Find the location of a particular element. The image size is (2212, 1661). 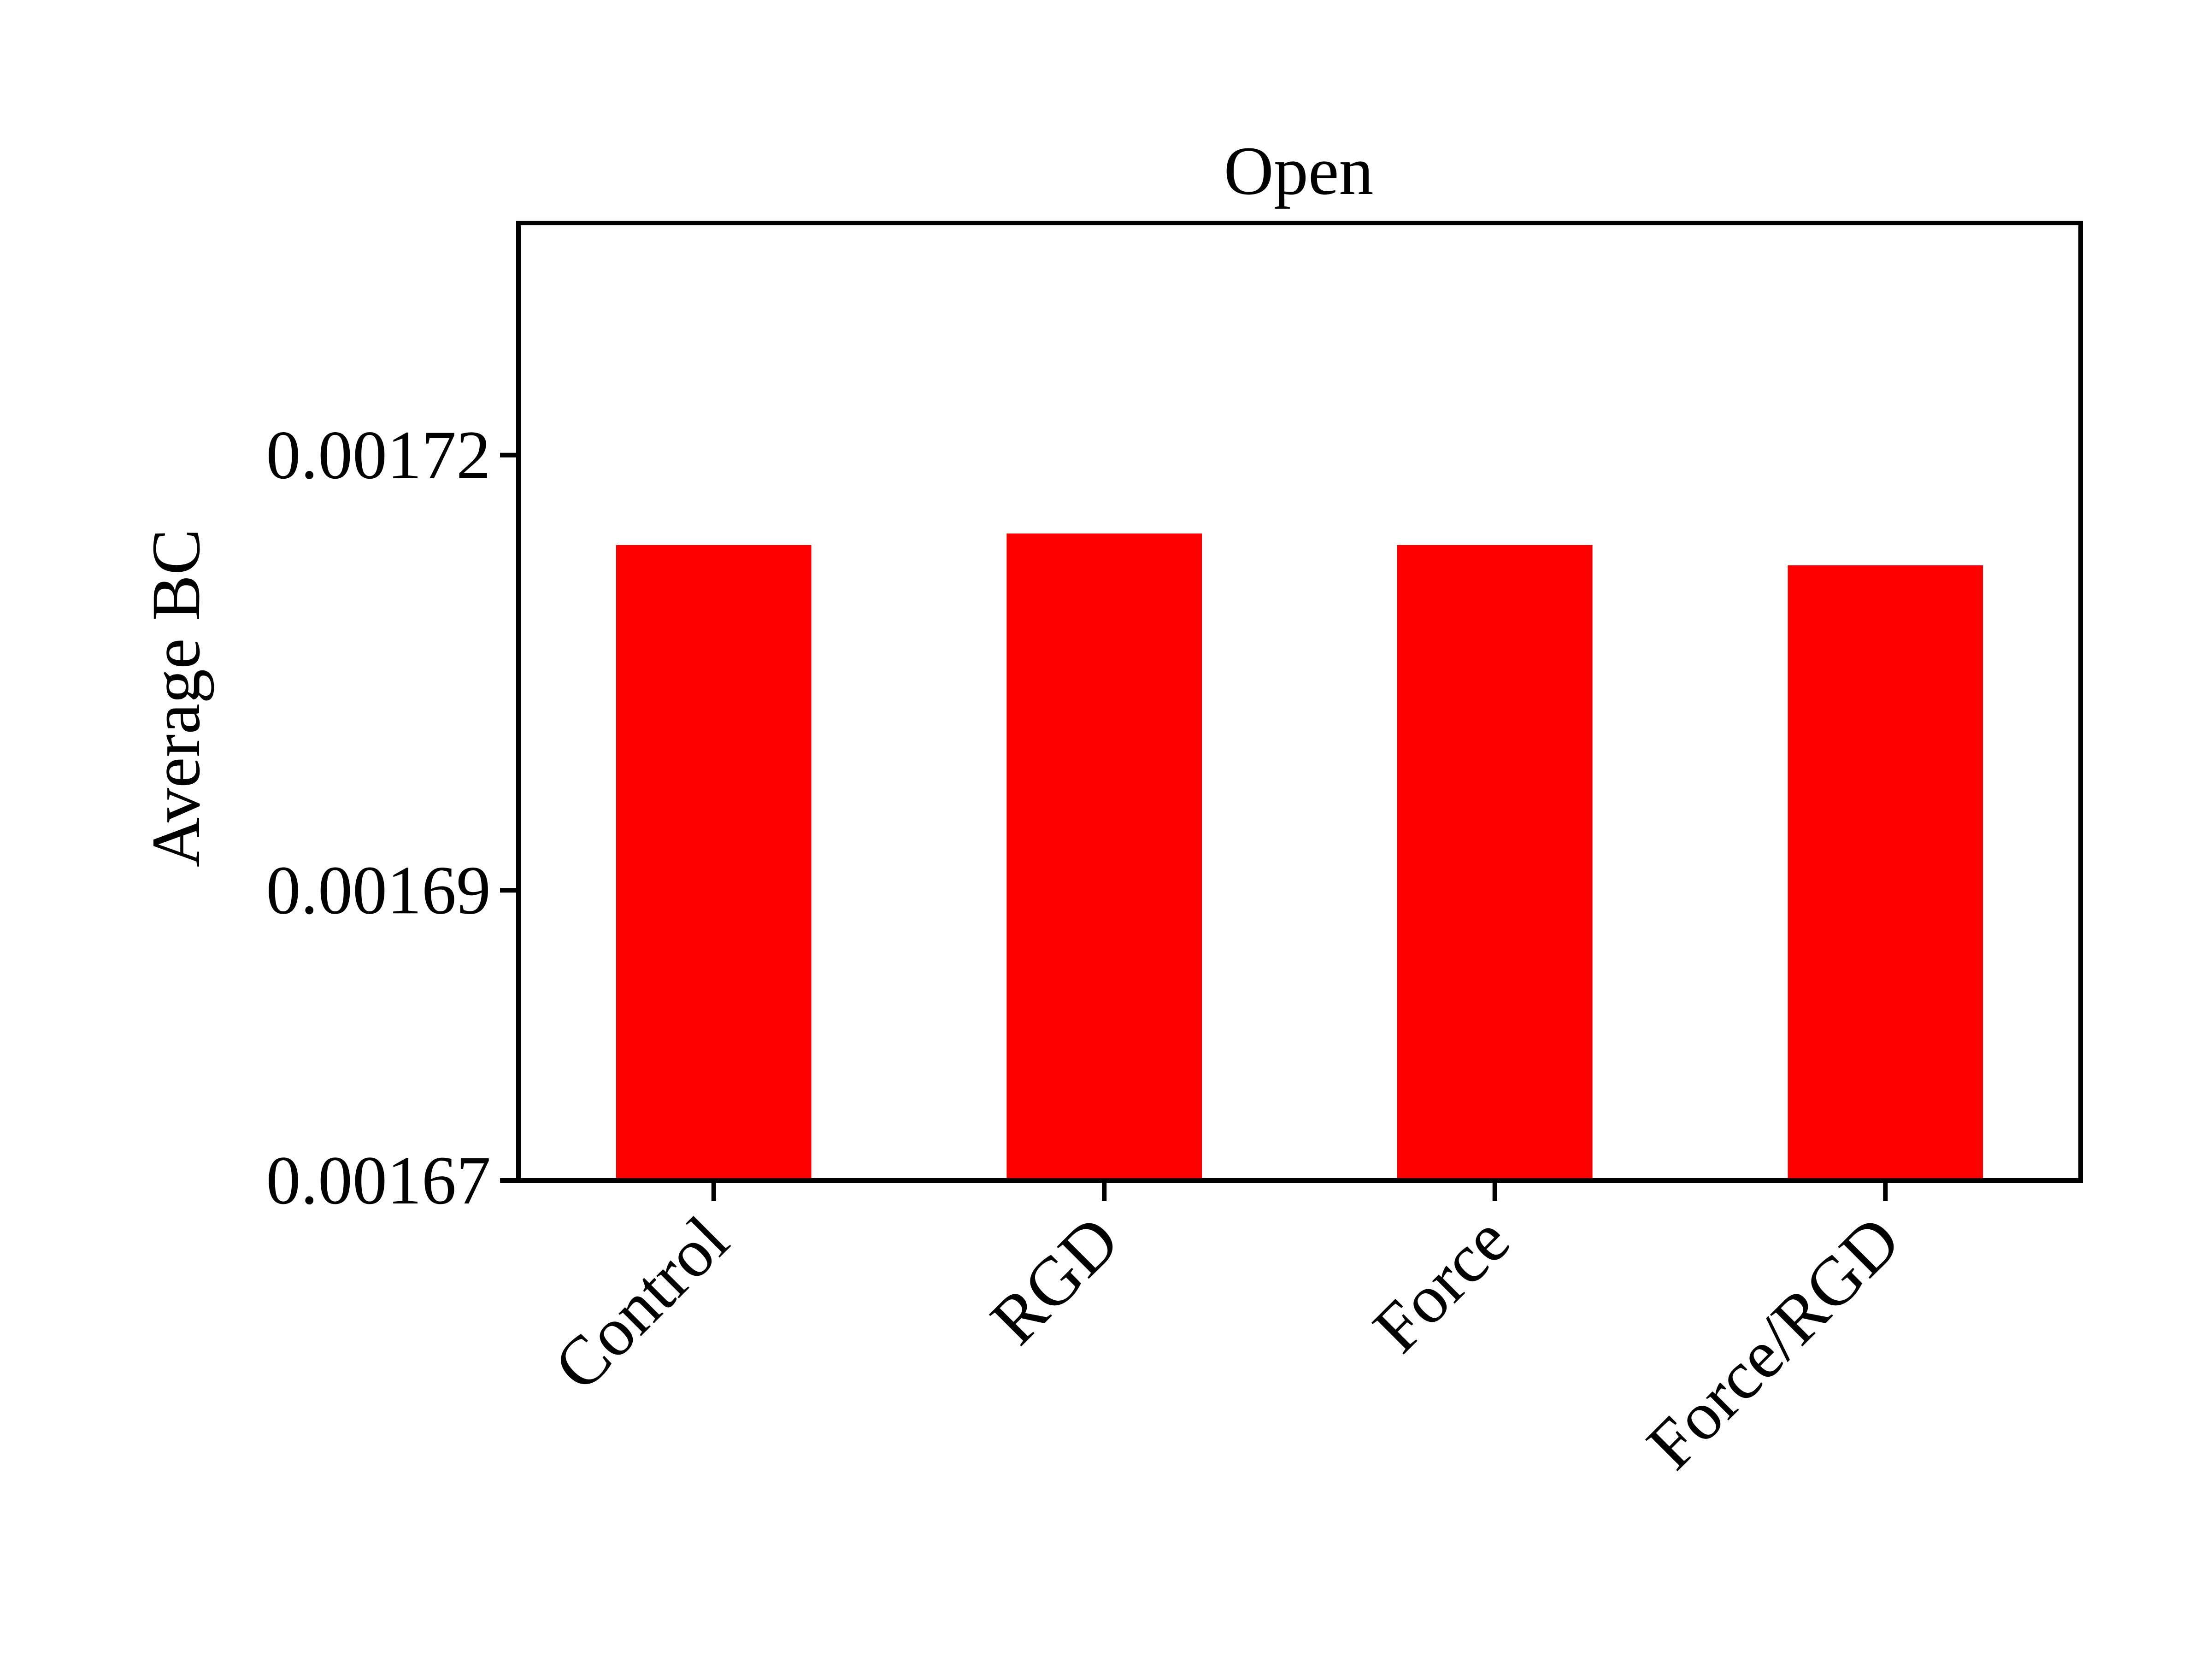

y-tick-label: 0.00169 is located at coordinates (378, 890).